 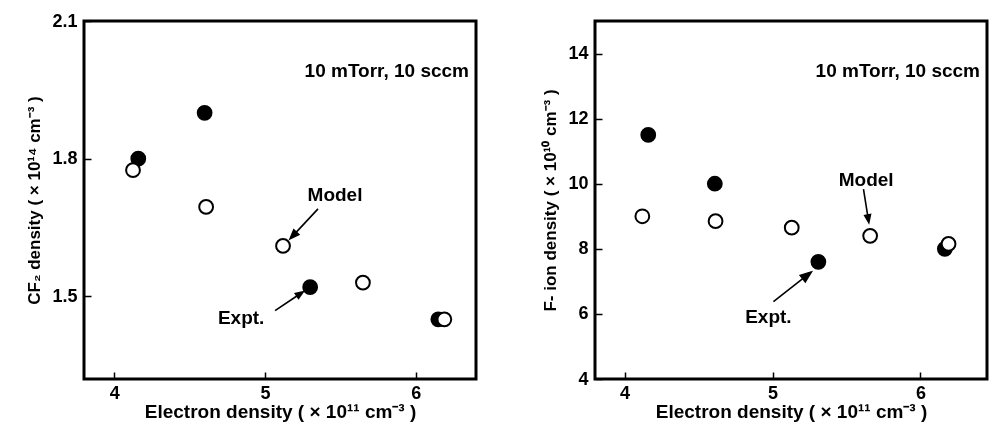 I want to click on y-tick-label: 1.8, so click(x=65, y=158).